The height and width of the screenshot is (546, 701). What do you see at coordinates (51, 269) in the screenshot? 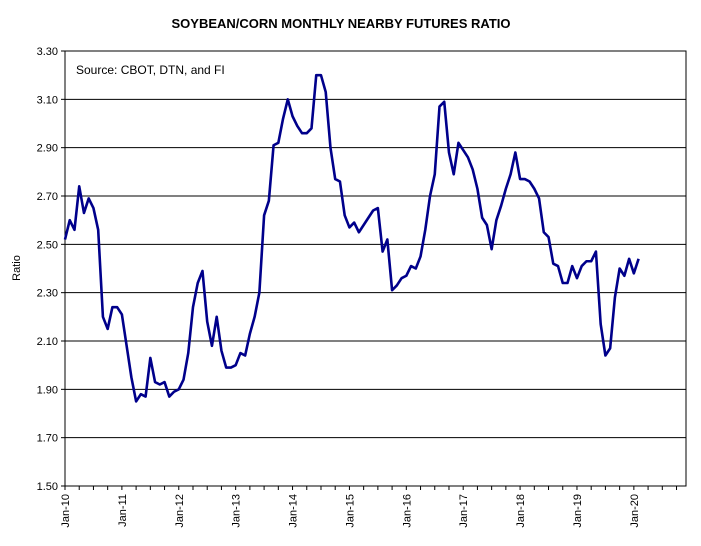
I see `y-axis: 1.50 1.70 1.90 2.10 2.30 2.50 2.70 2.90 3.10 3.30` at bounding box center [51, 269].